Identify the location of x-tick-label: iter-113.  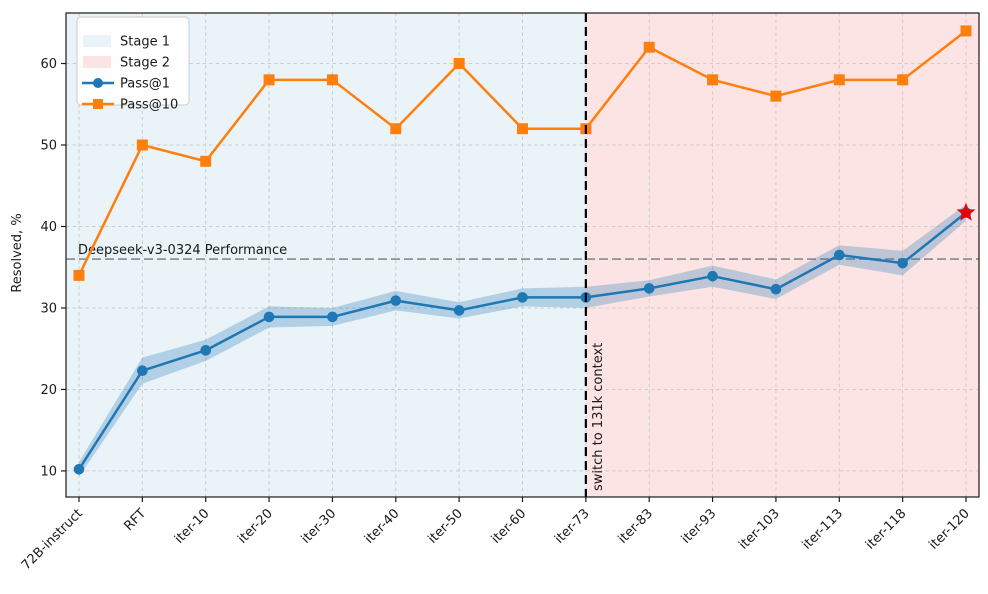
(823, 529).